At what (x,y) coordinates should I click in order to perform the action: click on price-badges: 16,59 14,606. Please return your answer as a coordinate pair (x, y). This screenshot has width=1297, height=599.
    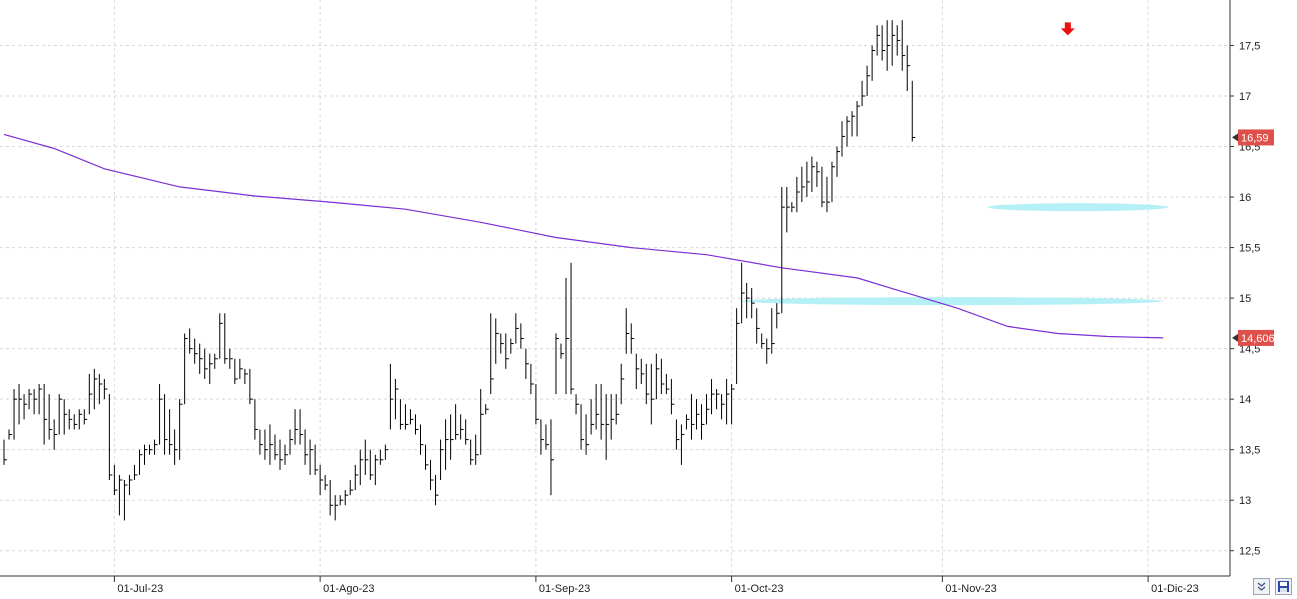
    Looking at the image, I should click on (1253, 237).